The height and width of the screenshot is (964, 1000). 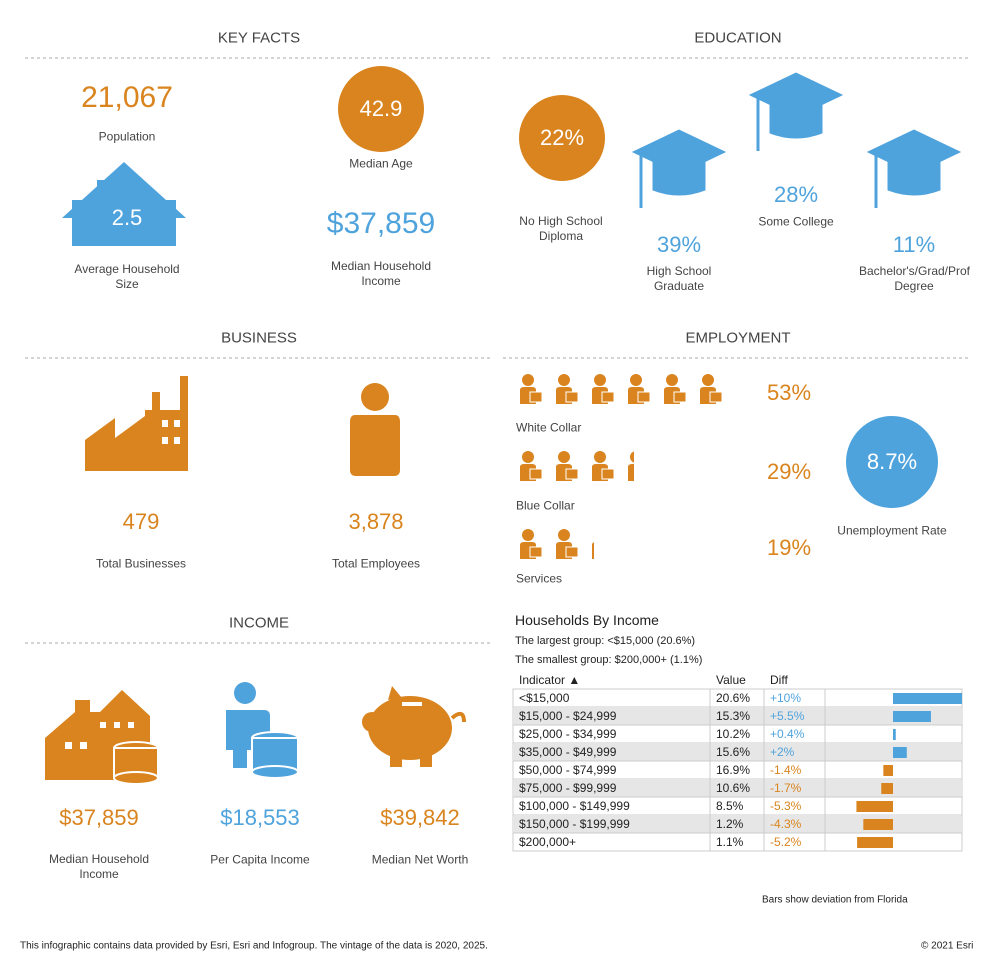 I want to click on emp-value: 53%, so click(x=789, y=392).